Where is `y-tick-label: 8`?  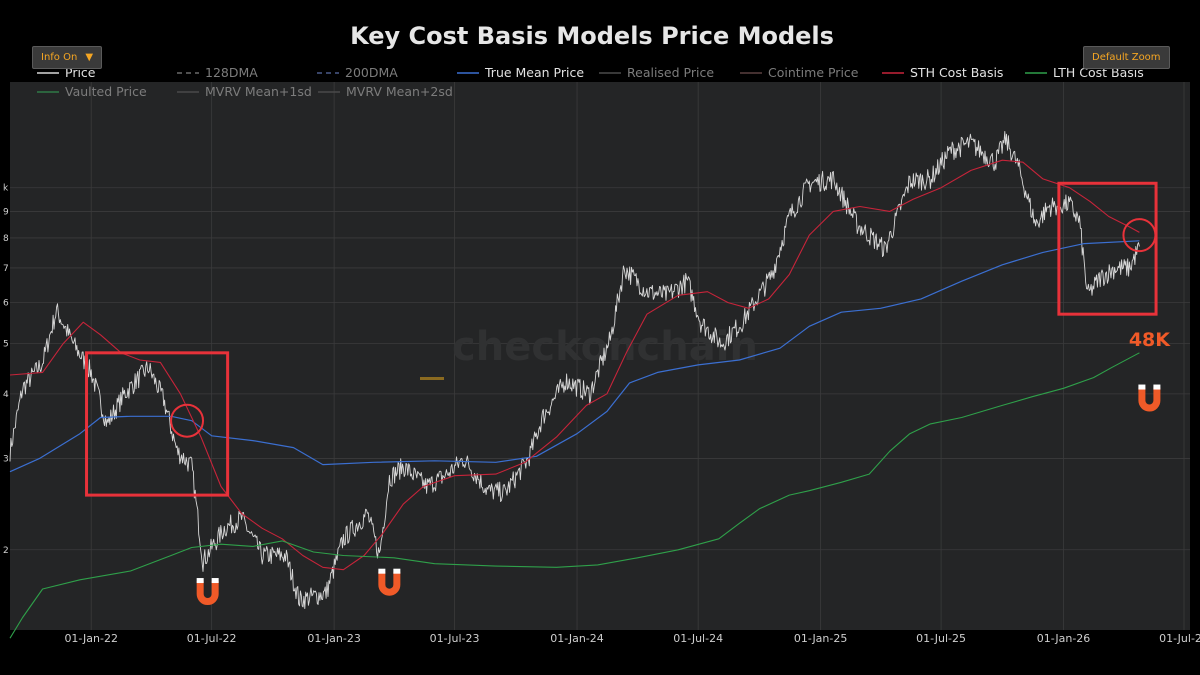
y-tick-label: 8 is located at coordinates (6, 239).